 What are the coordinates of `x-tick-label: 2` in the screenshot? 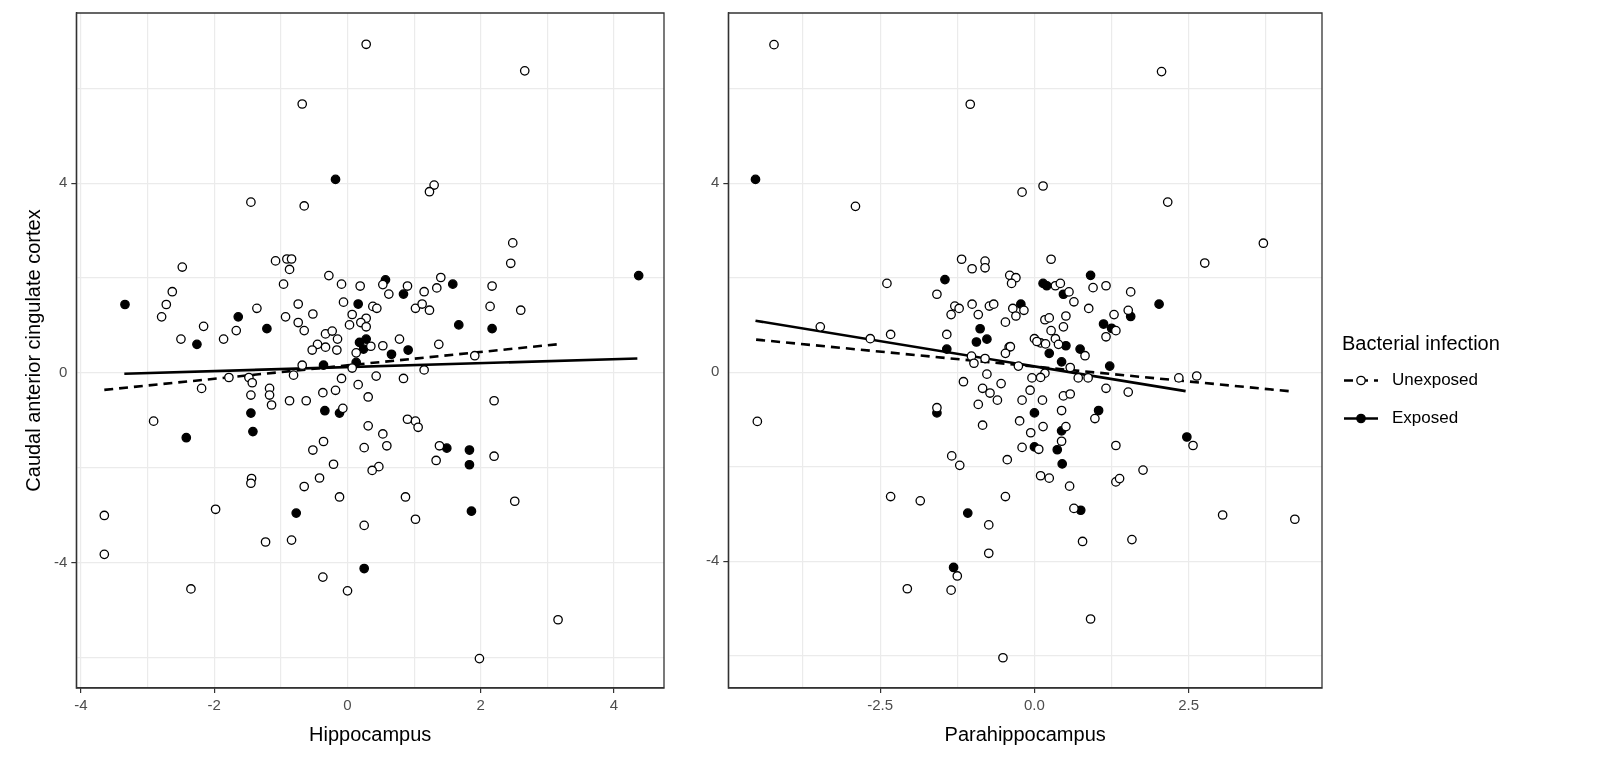 It's located at (480, 705).